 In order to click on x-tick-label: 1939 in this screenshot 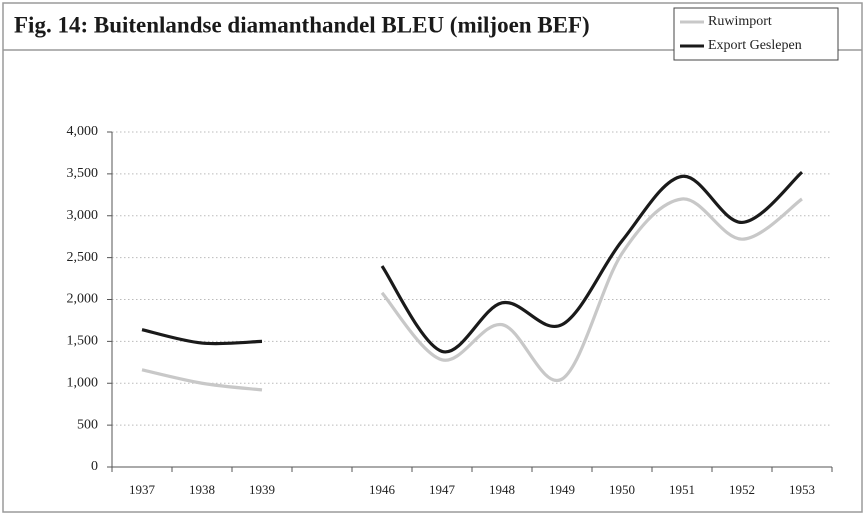, I will do `click(262, 489)`.